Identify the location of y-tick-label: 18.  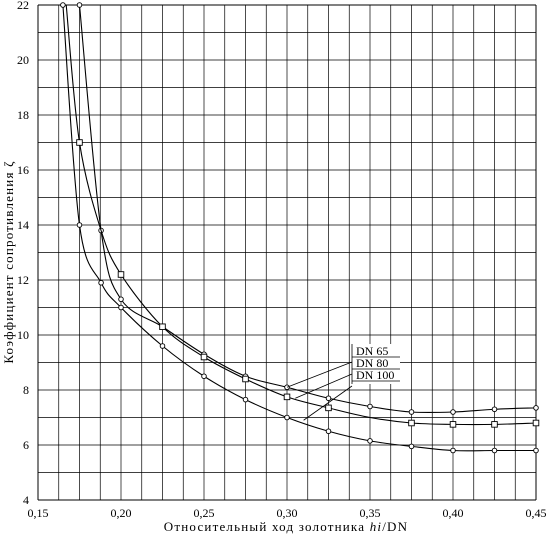
(23, 115).